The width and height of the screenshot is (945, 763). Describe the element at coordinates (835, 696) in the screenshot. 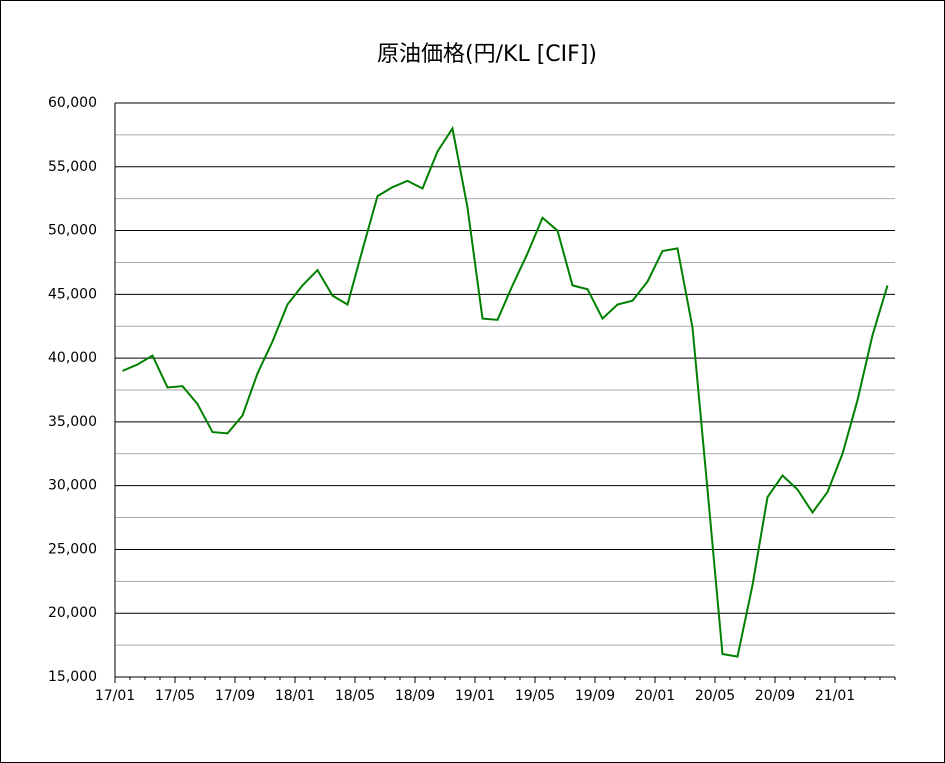

I see `x-tick-label: 21/01` at that location.